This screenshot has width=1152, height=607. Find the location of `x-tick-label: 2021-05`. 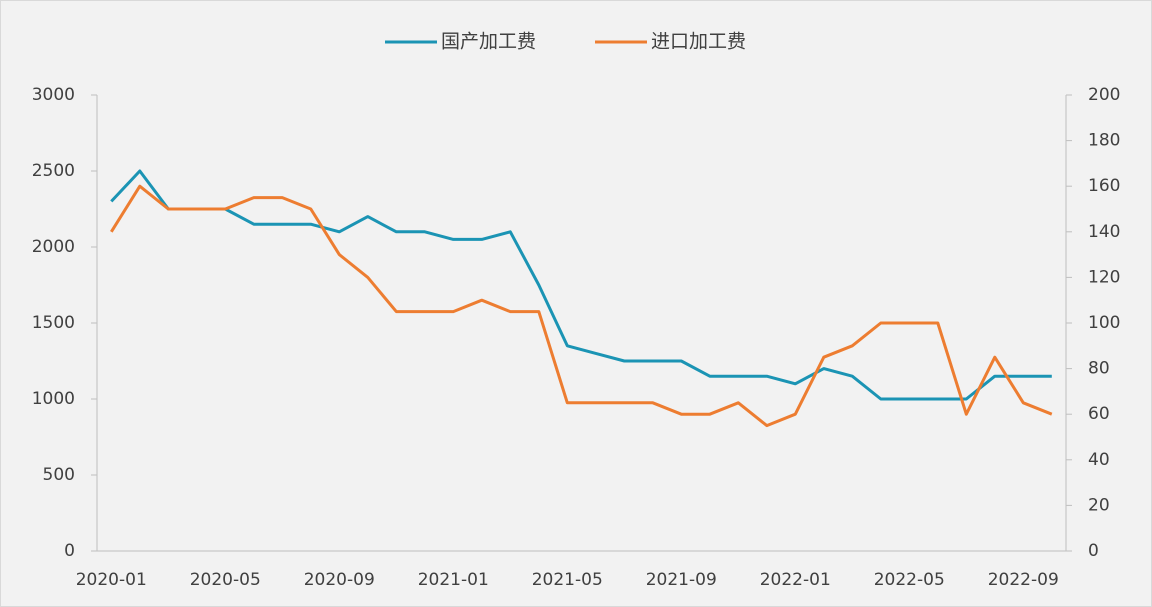

x-tick-label: 2021-05 is located at coordinates (567, 580).